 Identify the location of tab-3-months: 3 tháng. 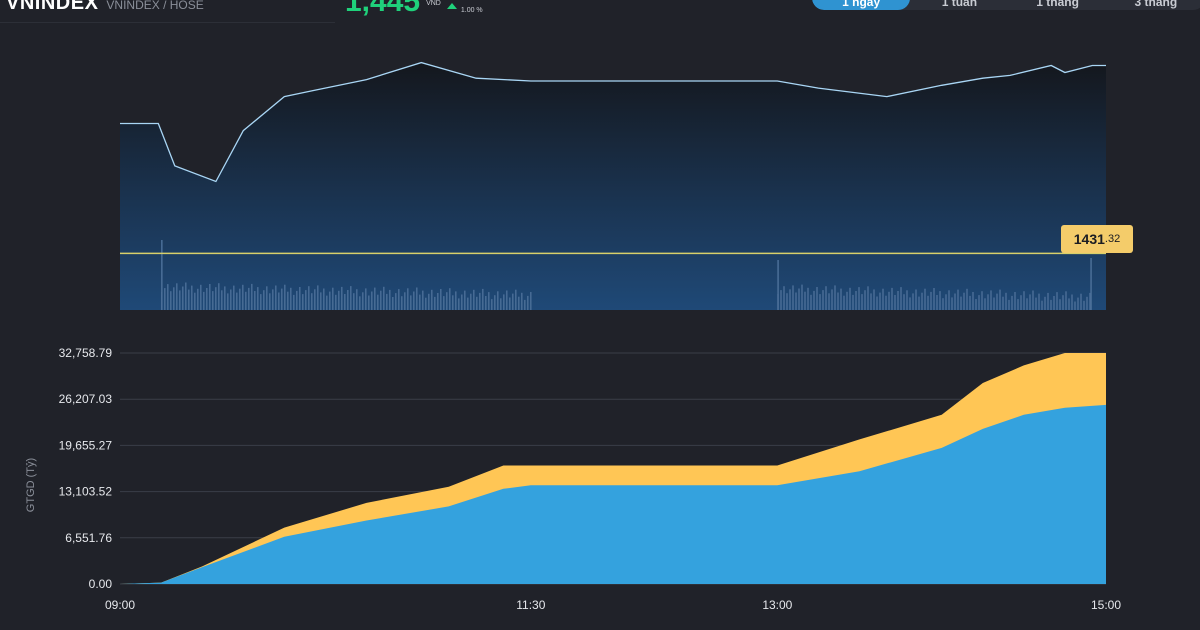
(1156, 4).